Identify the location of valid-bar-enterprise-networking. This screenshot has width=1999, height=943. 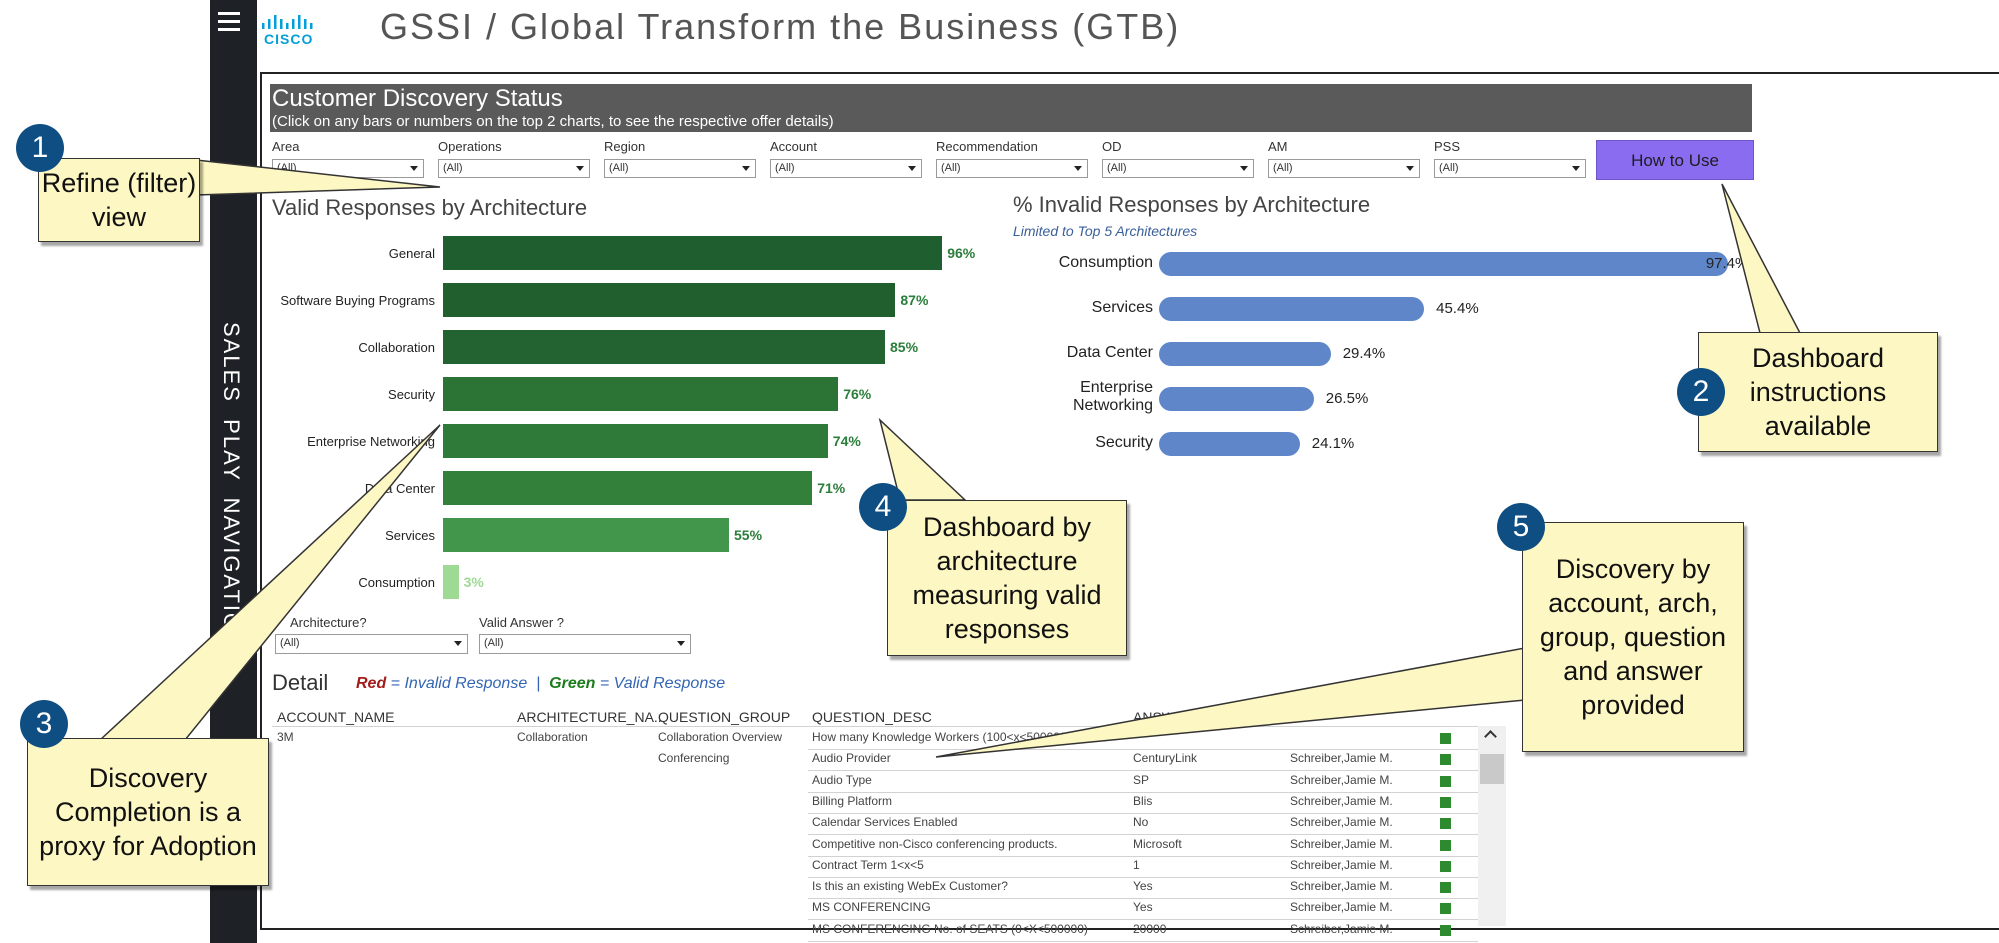
(635, 441).